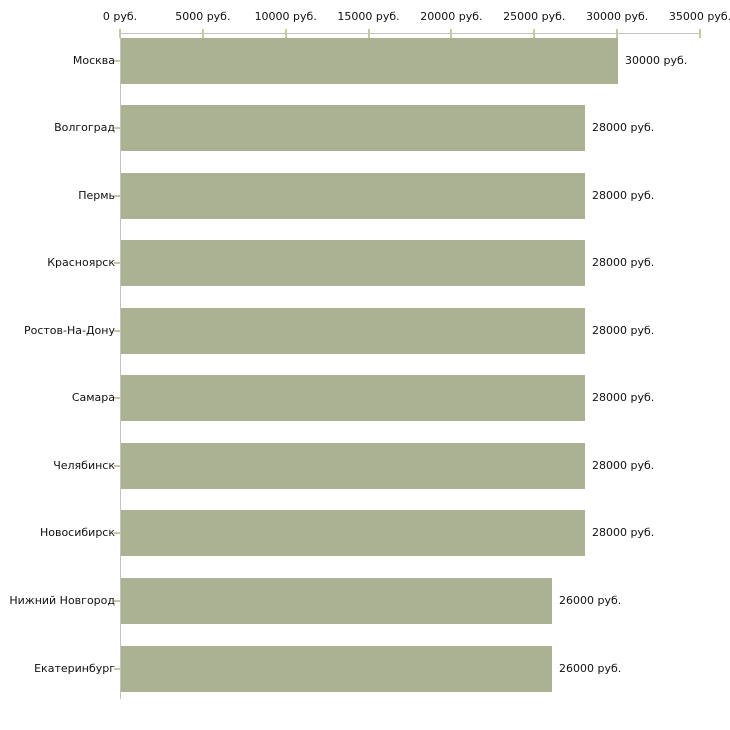  What do you see at coordinates (74, 668) in the screenshot?
I see `category-label: Екатеринбург` at bounding box center [74, 668].